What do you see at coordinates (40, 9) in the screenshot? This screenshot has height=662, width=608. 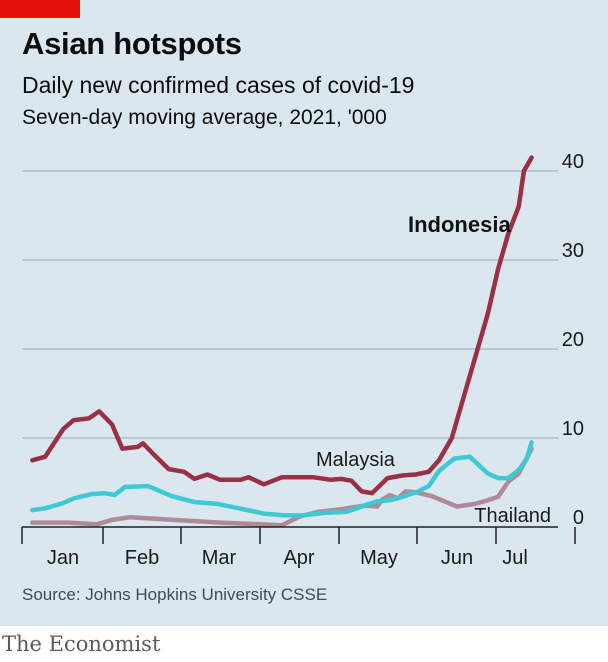 I see `brand-red-tag` at bounding box center [40, 9].